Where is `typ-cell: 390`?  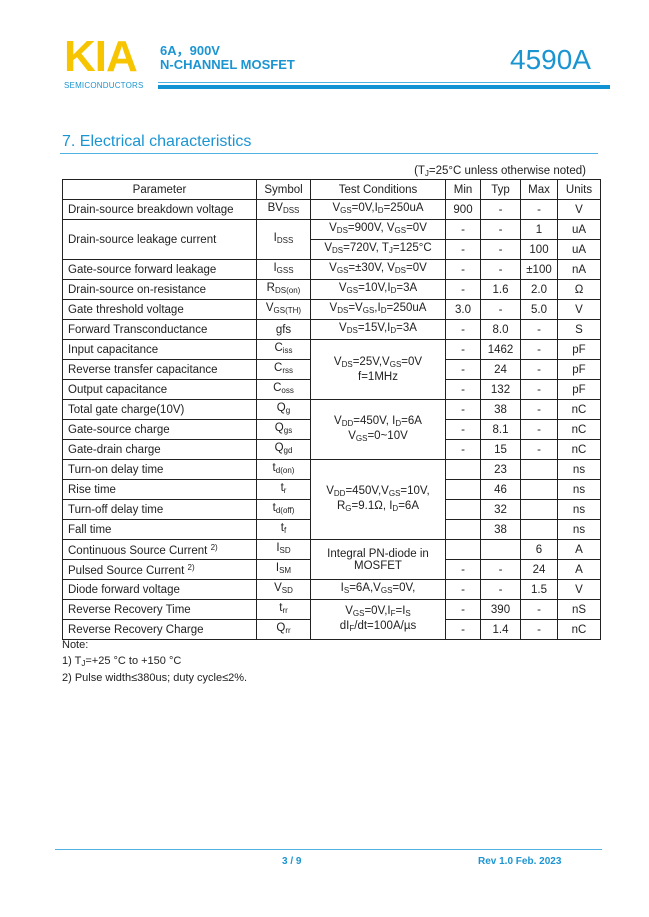
typ-cell: 390 is located at coordinates (500, 609).